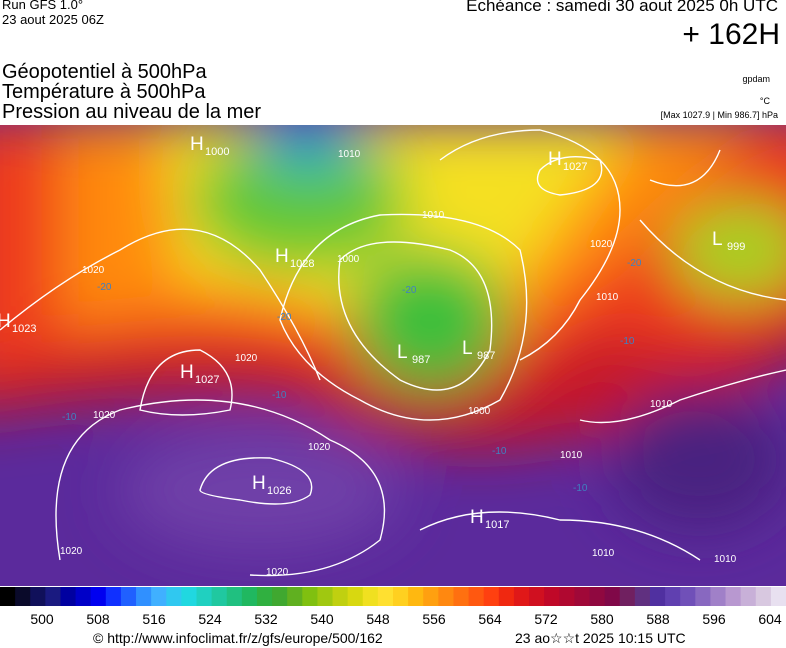 This screenshot has width=786, height=648. I want to click on center-value: 987, so click(421, 360).